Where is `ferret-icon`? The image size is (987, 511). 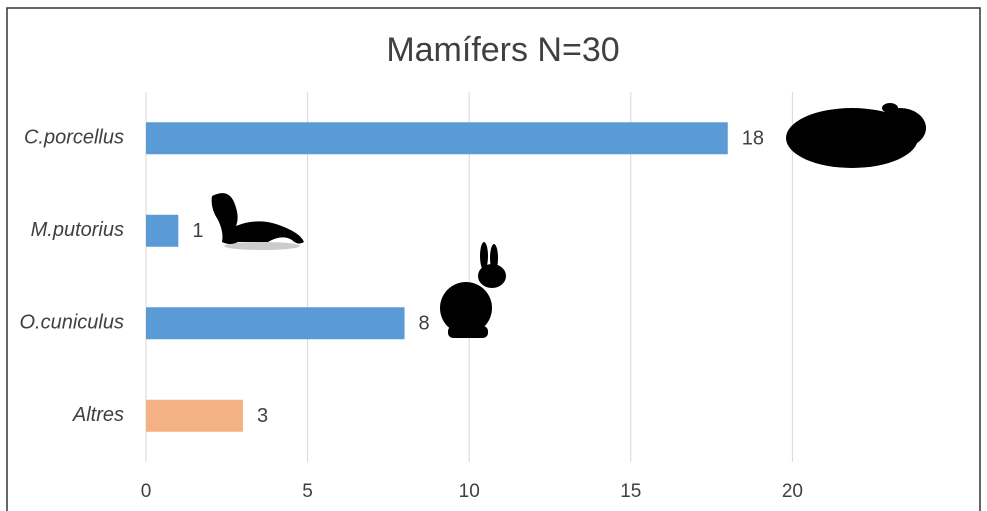 ferret-icon is located at coordinates (257, 221).